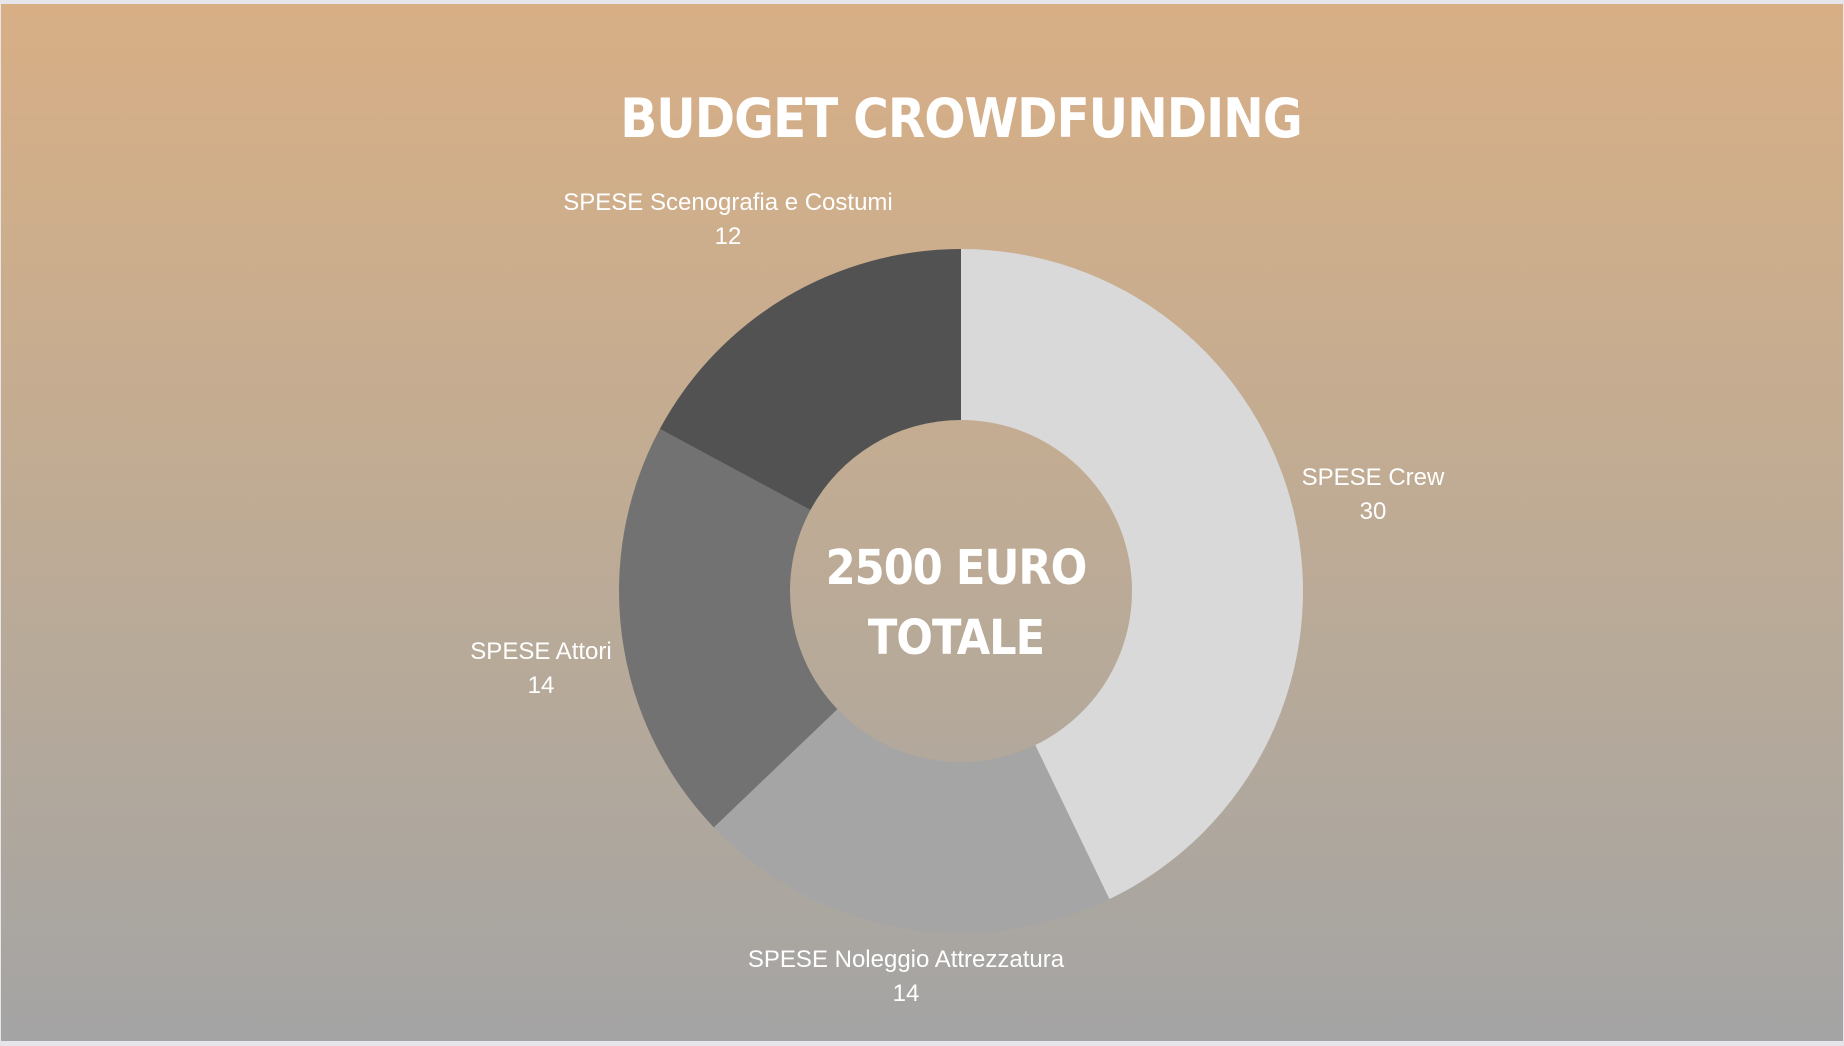 This screenshot has height=1046, width=1844. What do you see at coordinates (728, 236) in the screenshot?
I see `slice-value-spese-scenografia-e-costumi: 12` at bounding box center [728, 236].